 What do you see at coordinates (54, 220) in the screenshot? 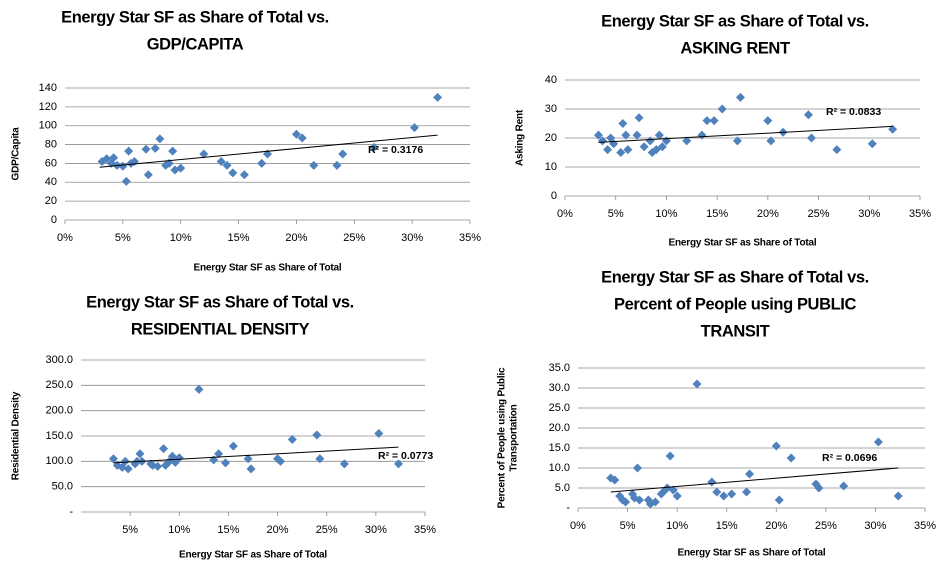
I see `y-tick-label: 0` at bounding box center [54, 220].